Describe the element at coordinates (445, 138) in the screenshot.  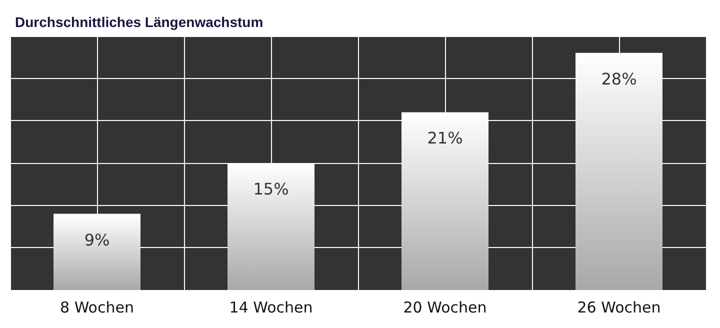
I see `data-label: 21%` at that location.